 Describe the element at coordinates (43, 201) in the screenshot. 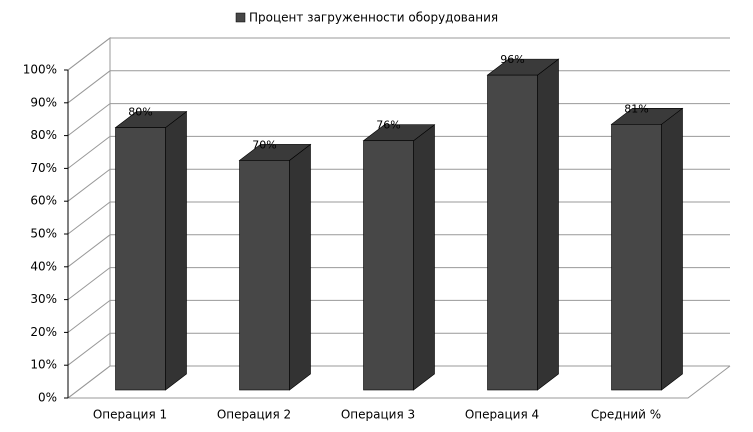

I see `y-tick-label: 60%` at that location.